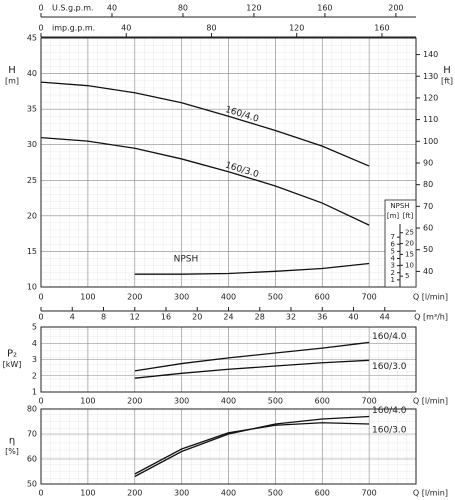  What do you see at coordinates (447, 70) in the screenshot?
I see `y2-axis-label: H` at bounding box center [447, 70].